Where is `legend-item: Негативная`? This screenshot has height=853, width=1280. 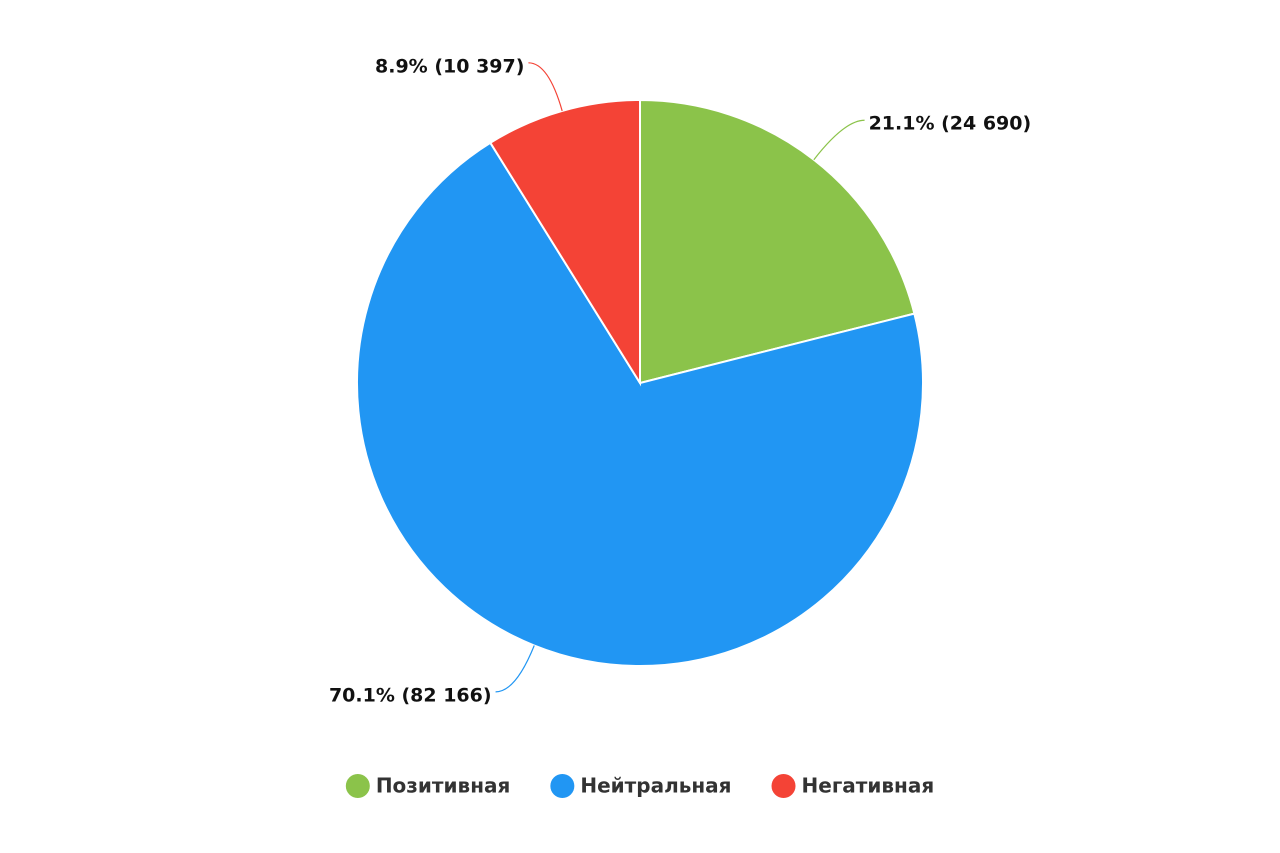
legend-item: Негативная is located at coordinates (853, 786).